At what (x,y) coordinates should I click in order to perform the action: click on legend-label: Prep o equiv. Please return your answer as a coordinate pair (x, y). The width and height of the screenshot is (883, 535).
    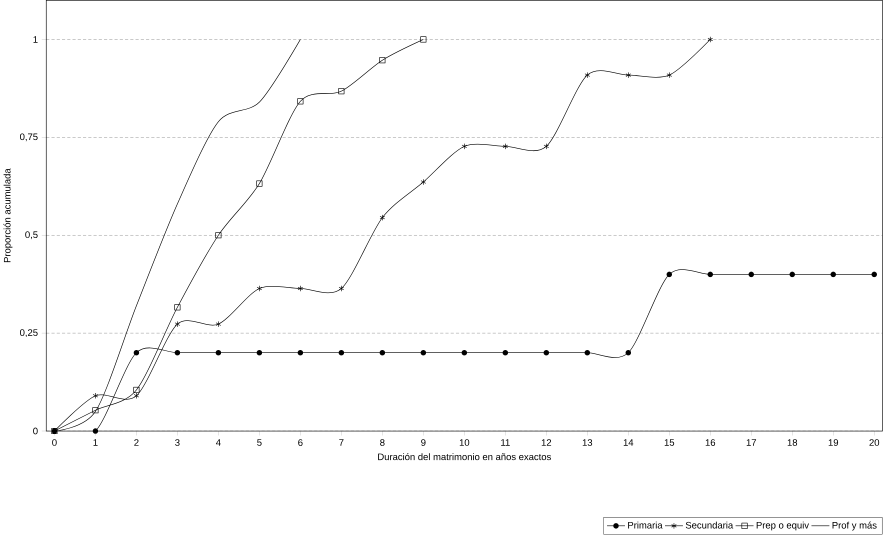
    Looking at the image, I should click on (782, 526).